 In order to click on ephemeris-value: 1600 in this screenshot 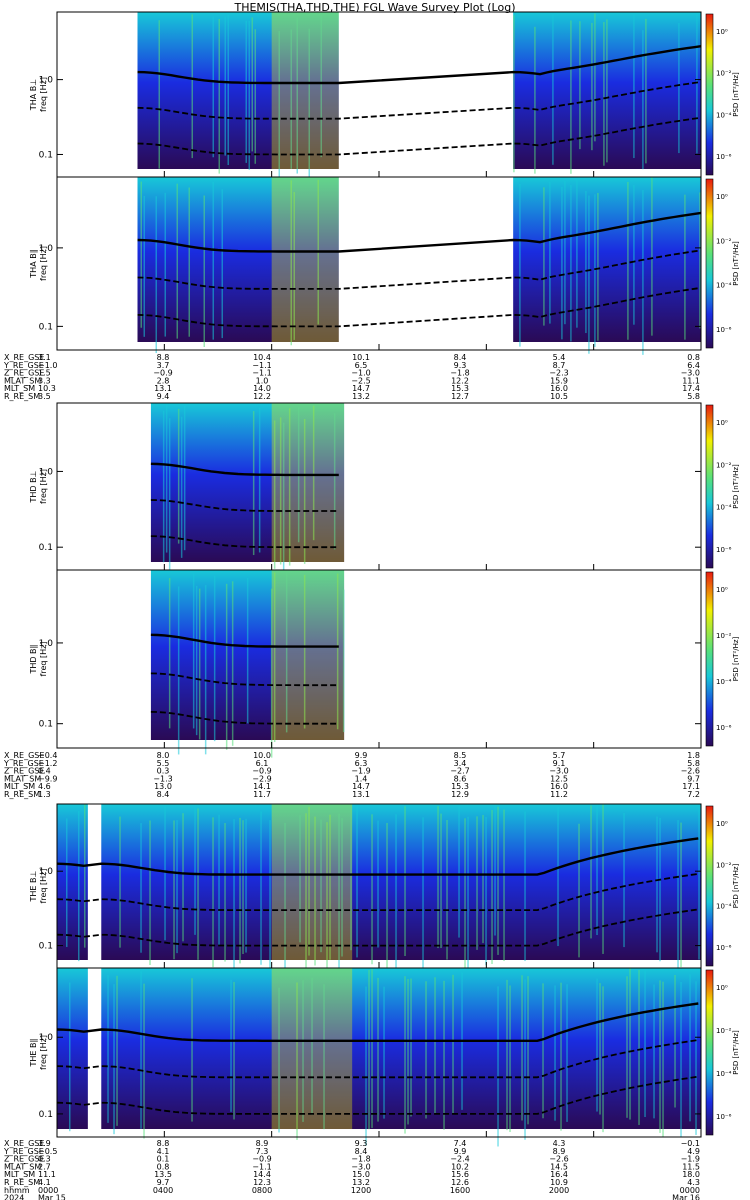, I will do `click(460, 1190)`.